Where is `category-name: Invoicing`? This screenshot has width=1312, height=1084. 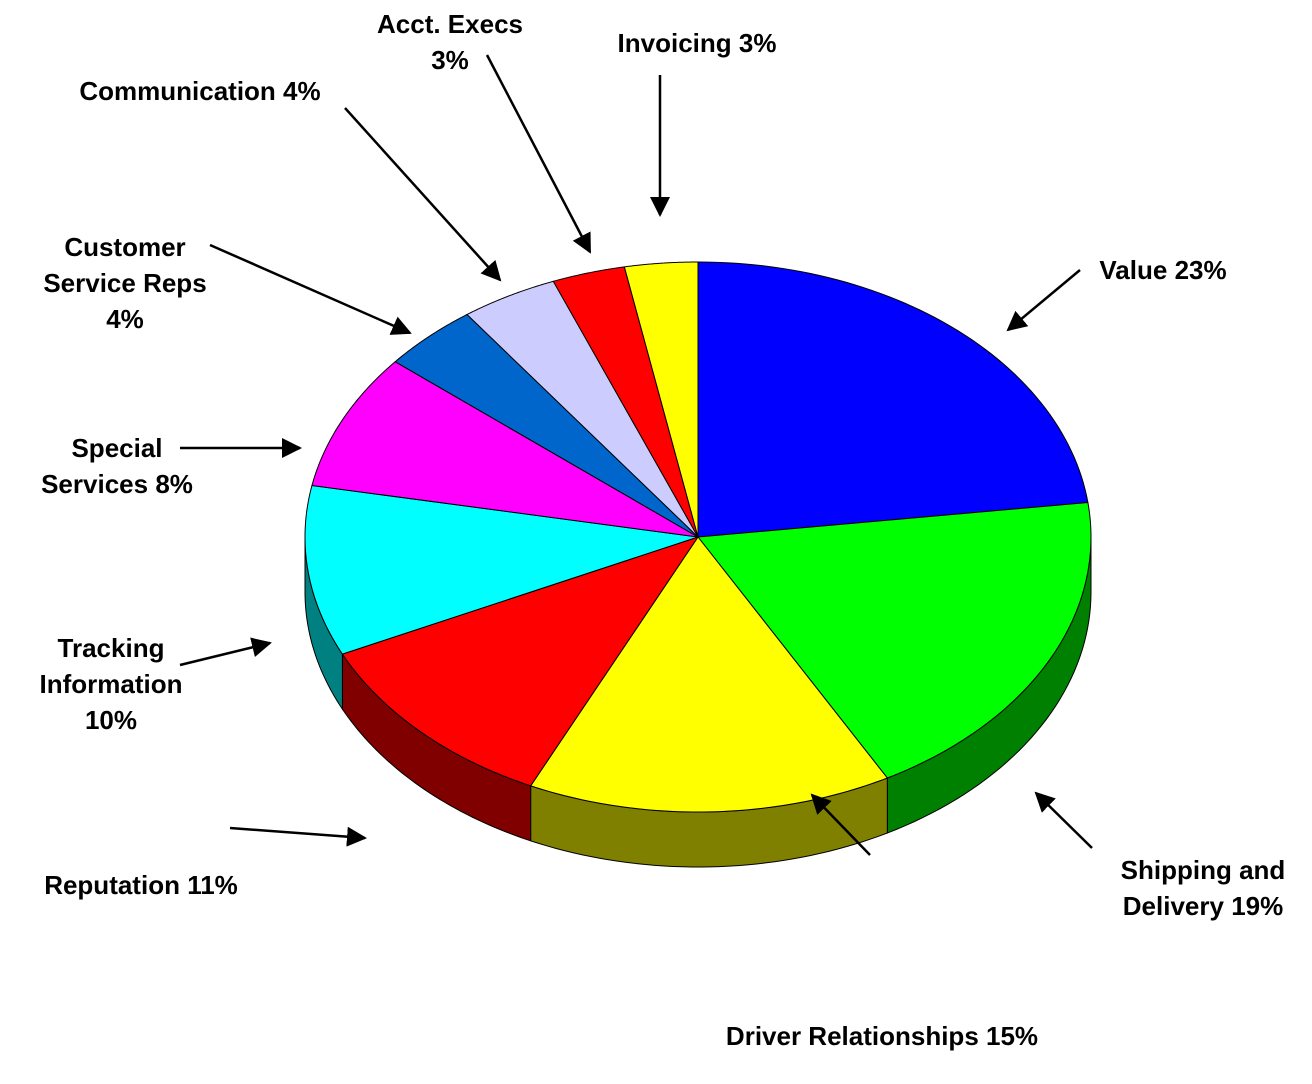
category-name: Invoicing is located at coordinates (674, 43).